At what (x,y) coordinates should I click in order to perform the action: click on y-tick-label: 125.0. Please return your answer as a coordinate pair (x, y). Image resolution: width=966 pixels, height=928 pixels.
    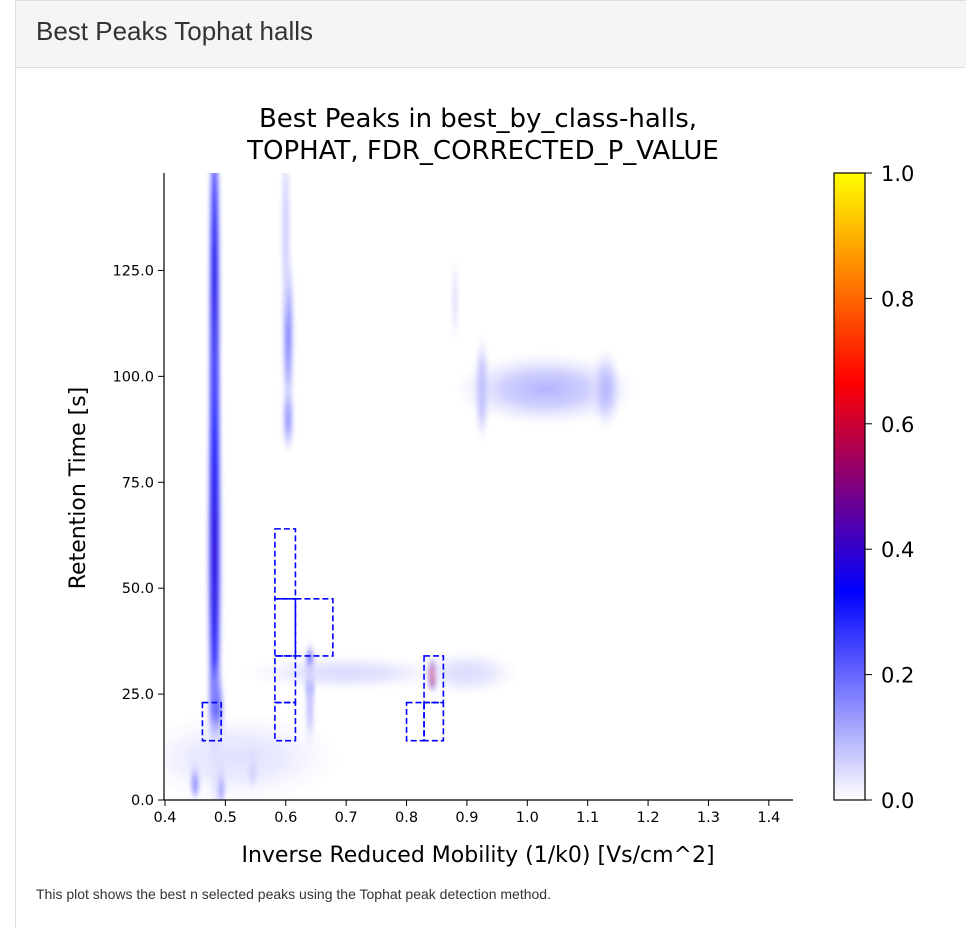
    Looking at the image, I should click on (133, 271).